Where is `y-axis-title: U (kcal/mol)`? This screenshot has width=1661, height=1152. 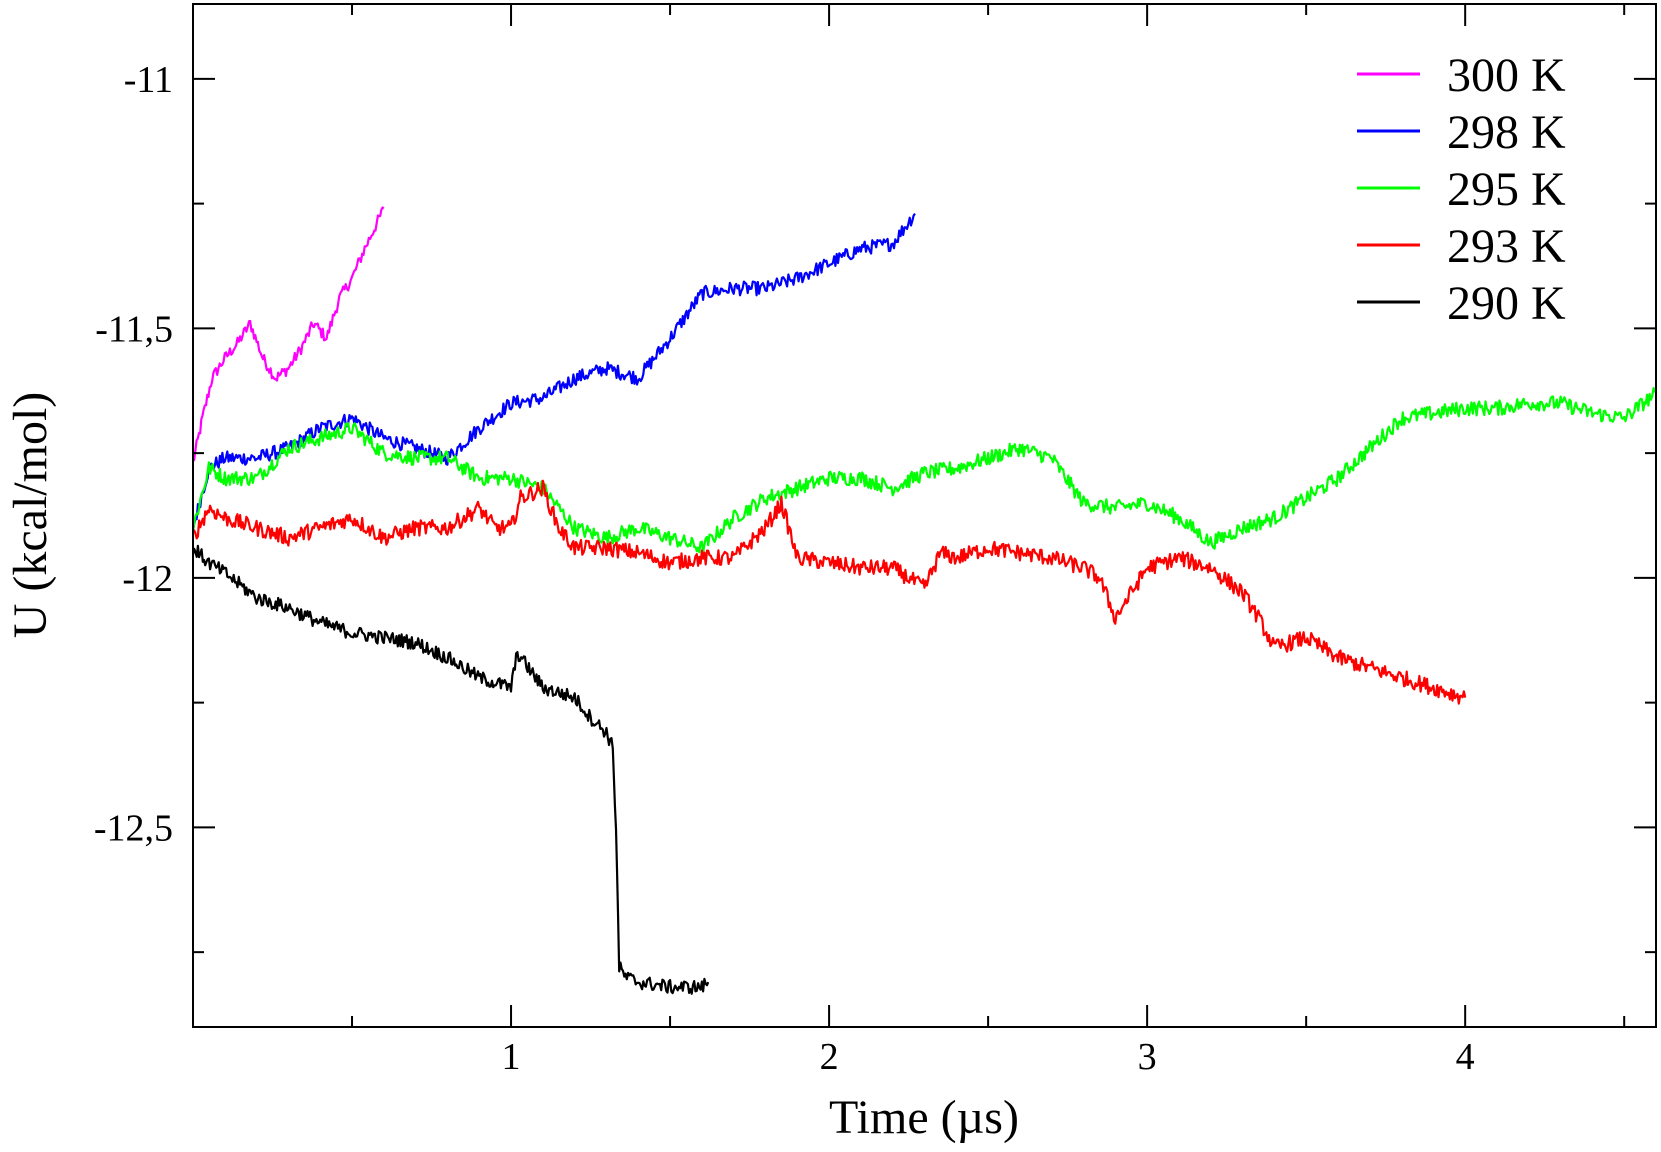
y-axis-title: U (kcal/mol) is located at coordinates (30, 515).